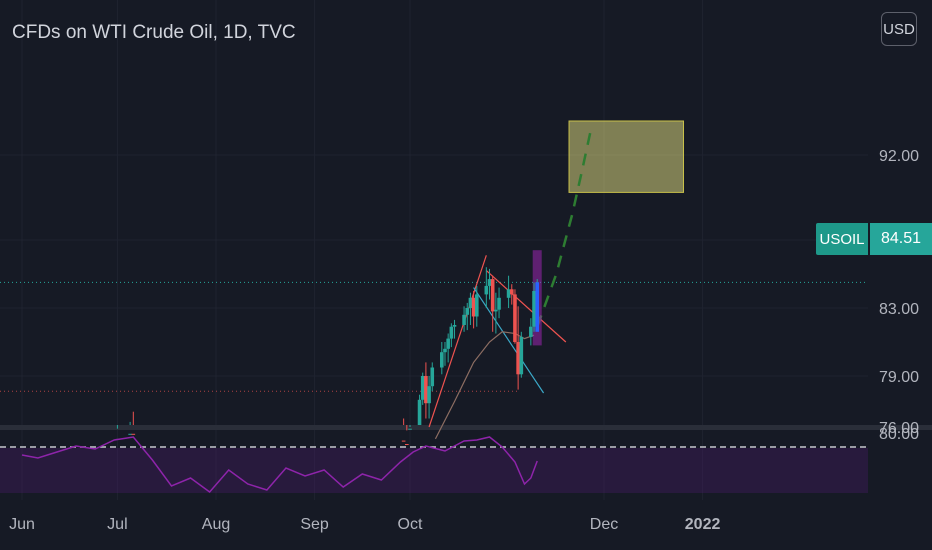 This screenshot has height=550, width=932. I want to click on candle-last-body, so click(537, 307).